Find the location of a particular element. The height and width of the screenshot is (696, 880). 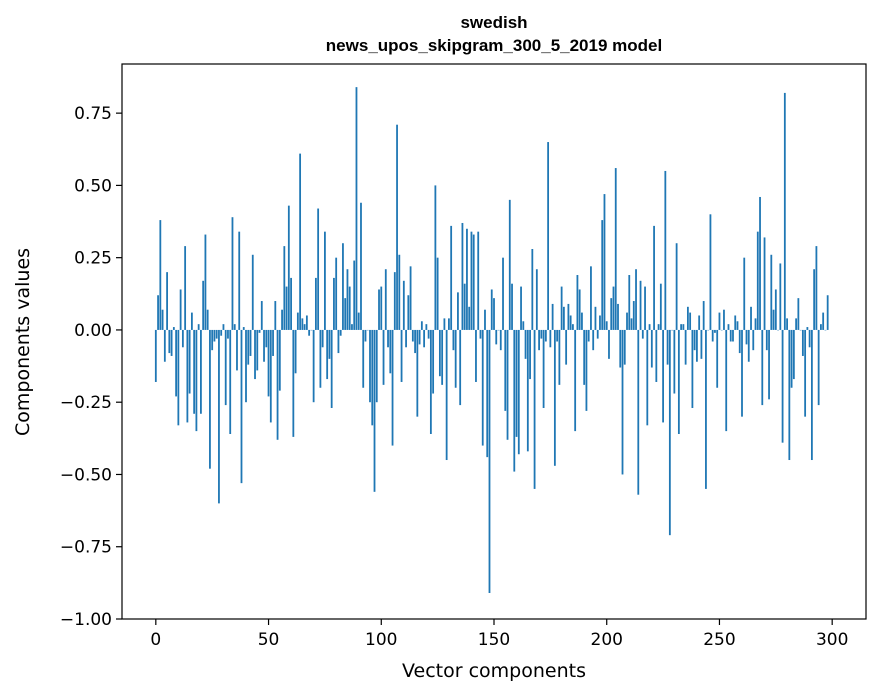

x-axis-label: Vector components is located at coordinates (494, 671).